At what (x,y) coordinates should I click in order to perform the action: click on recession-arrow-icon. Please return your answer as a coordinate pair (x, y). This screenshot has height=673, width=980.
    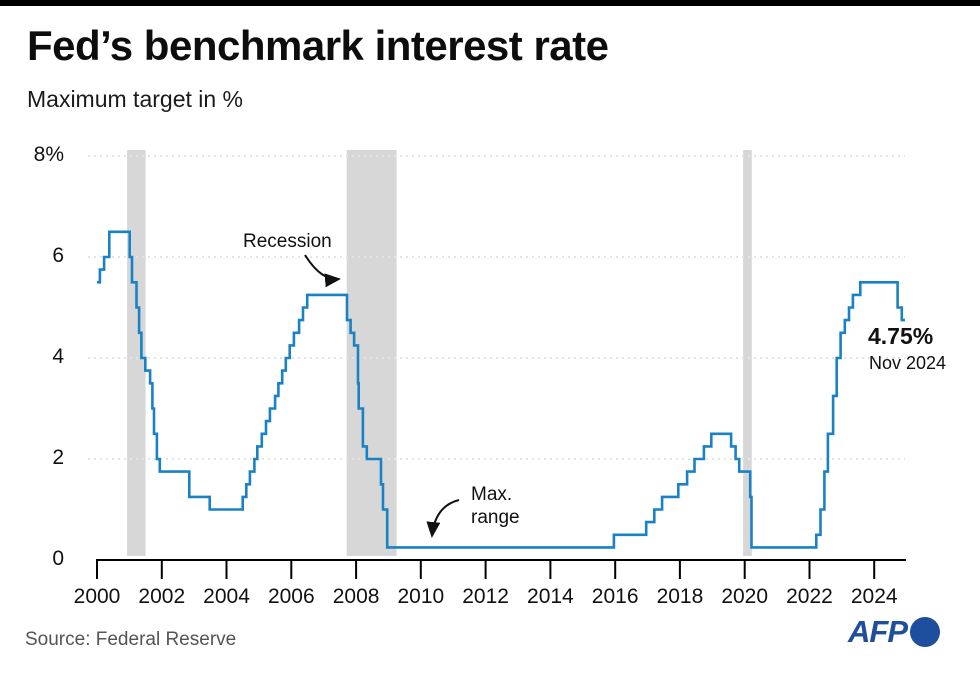
    Looking at the image, I should click on (322, 271).